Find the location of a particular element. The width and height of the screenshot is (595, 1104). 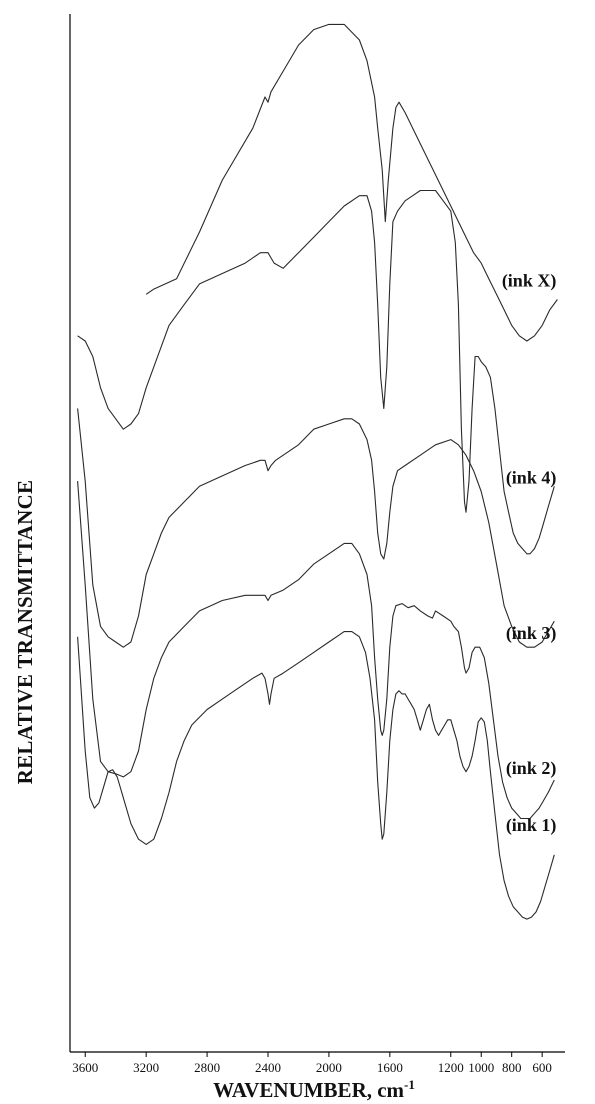

x-axis-title-superscript: -1 is located at coordinates (409, 1084).